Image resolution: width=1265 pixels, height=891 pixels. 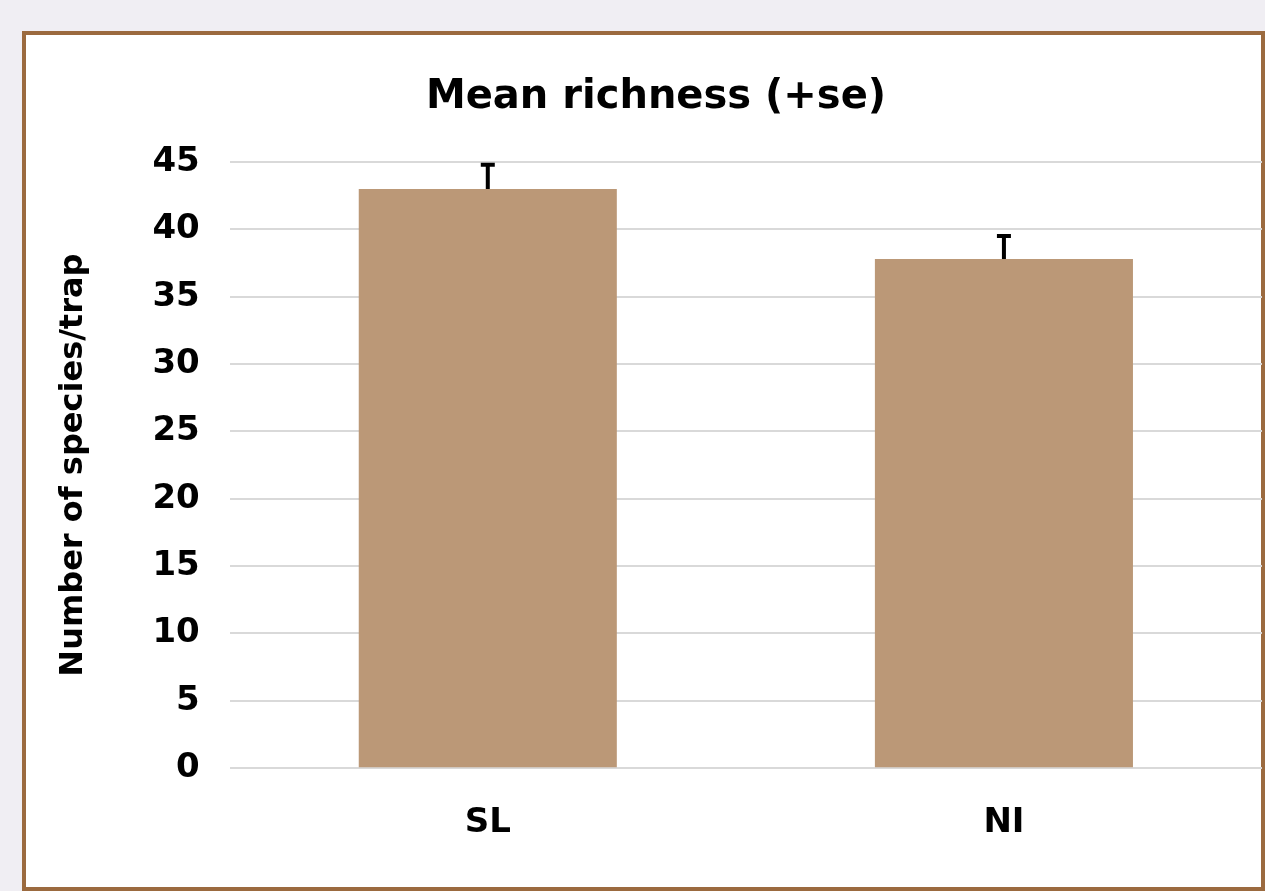 I want to click on x-tick-label: NI, so click(x=1004, y=820).